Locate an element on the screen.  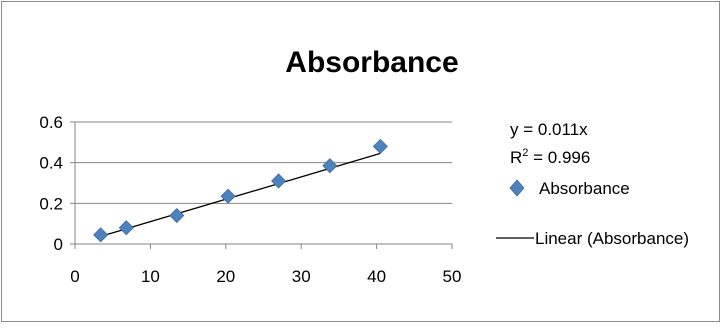
x-tick-label: 20 is located at coordinates (225, 276).